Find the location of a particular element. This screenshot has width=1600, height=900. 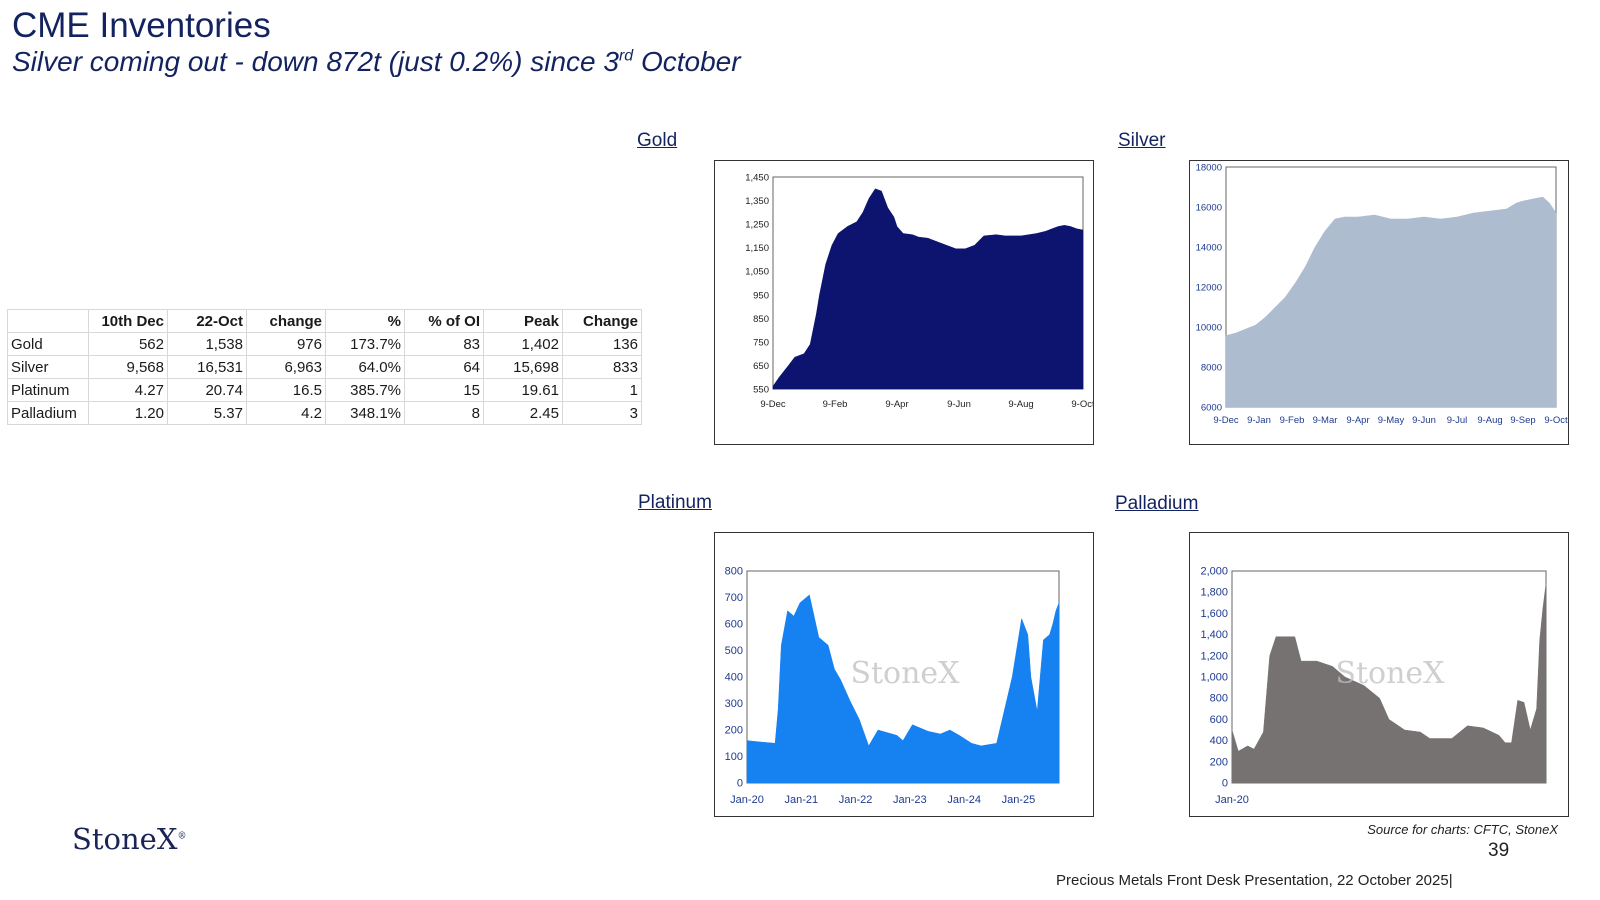

platinum-y-tick-label: 800 is located at coordinates (734, 572).